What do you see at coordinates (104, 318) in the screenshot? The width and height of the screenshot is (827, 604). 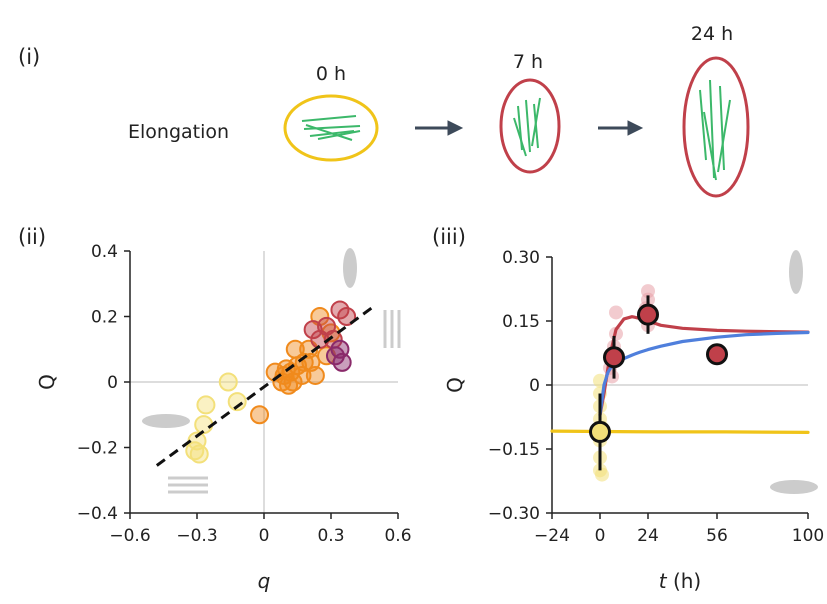 I see `y-tick-label: 0.2` at bounding box center [104, 318].